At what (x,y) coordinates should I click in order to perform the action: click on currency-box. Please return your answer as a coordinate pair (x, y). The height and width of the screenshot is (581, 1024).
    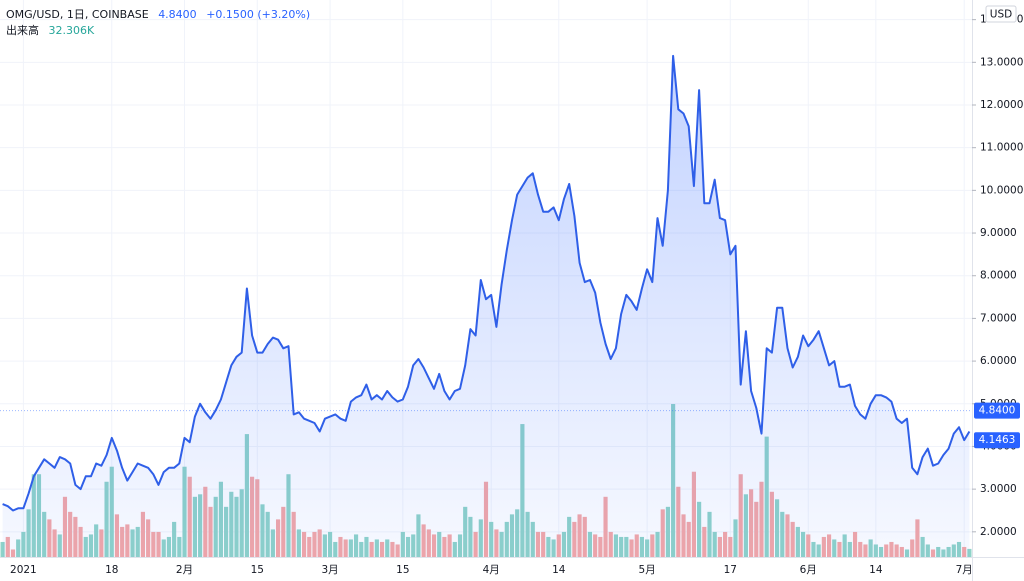
    Looking at the image, I should click on (1001, 14).